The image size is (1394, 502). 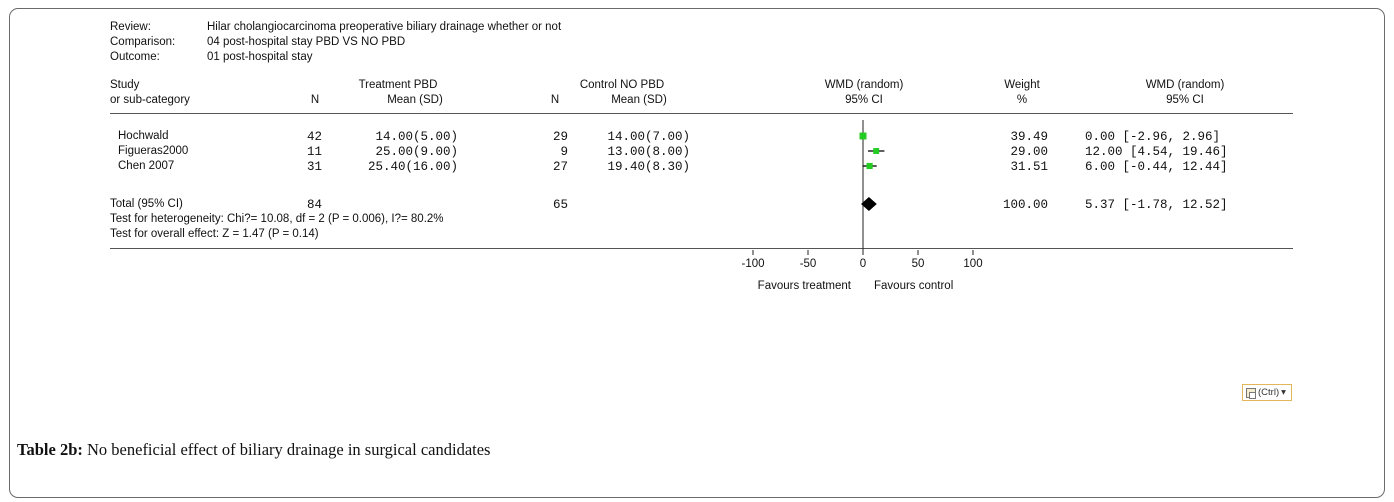 I want to click on outcome-text: 01 post-hospital stay, so click(x=260, y=57).